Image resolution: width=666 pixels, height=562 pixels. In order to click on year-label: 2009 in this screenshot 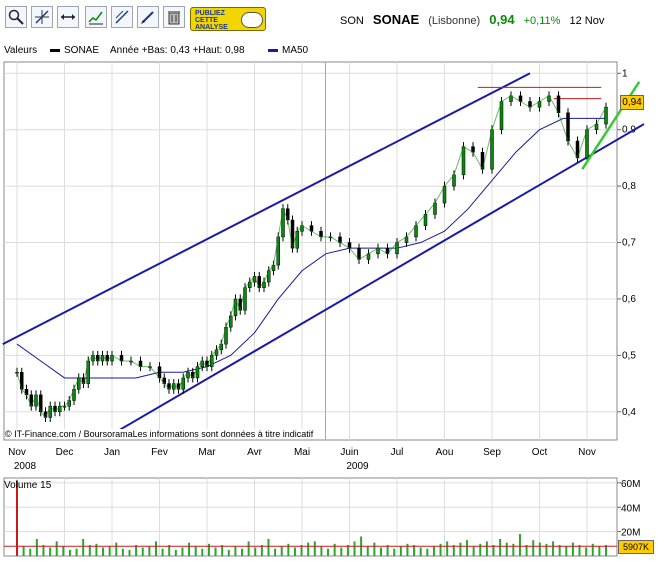, I will do `click(357, 466)`.